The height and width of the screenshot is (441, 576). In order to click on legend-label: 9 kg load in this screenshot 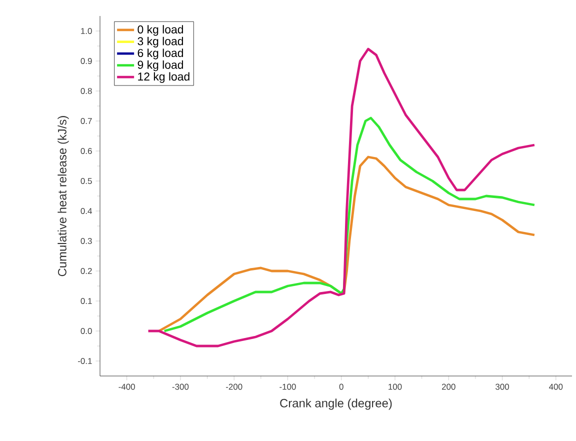, I will do `click(160, 66)`.